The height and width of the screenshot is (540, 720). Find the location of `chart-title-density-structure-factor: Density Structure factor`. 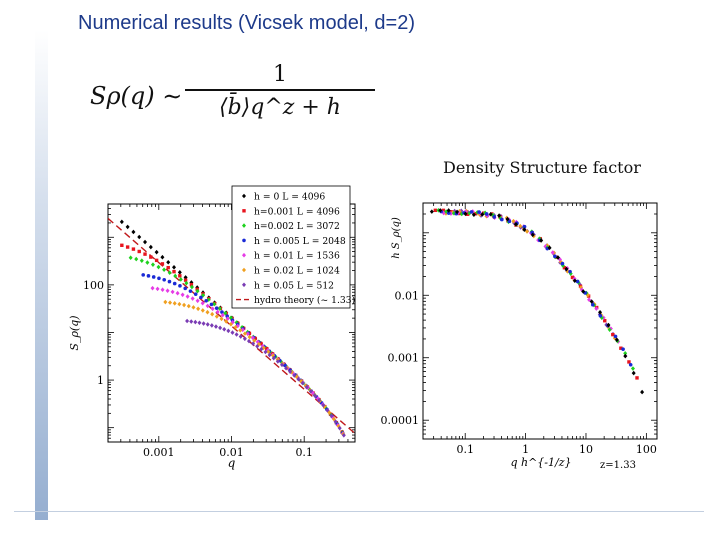

chart-title-density-structure-factor: Density Structure factor is located at coordinates (542, 167).